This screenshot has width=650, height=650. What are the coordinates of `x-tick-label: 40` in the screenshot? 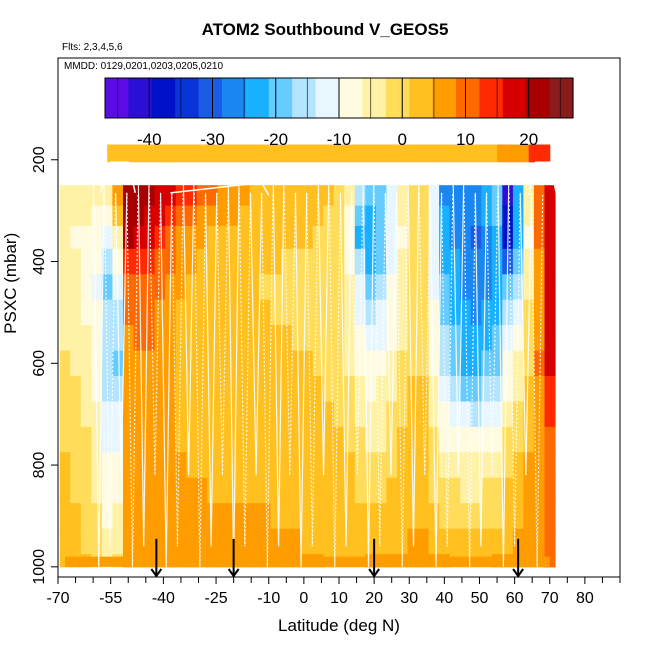 It's located at (444, 598).